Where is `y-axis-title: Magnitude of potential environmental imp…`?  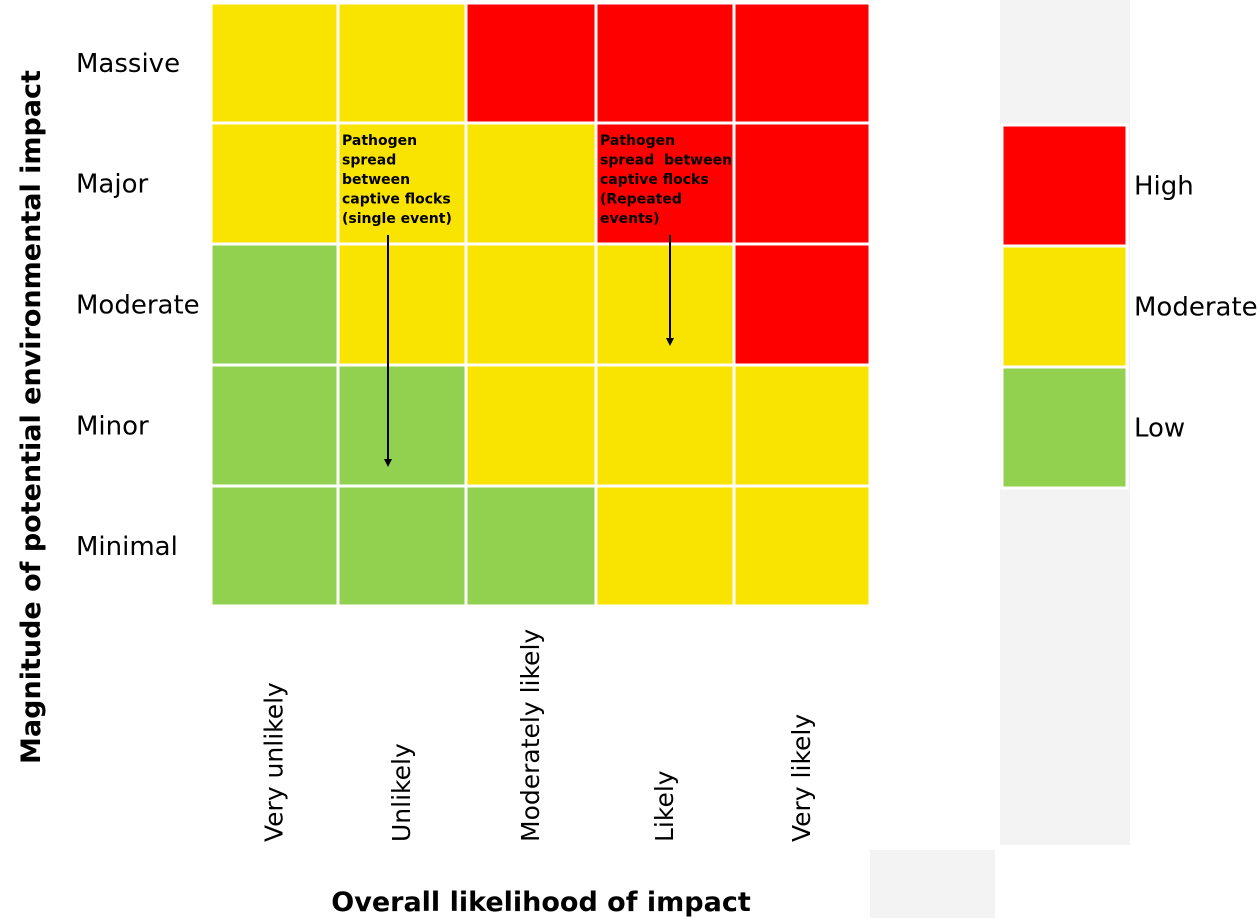 y-axis-title: Magnitude of potential environmental imp… is located at coordinates (31, 417).